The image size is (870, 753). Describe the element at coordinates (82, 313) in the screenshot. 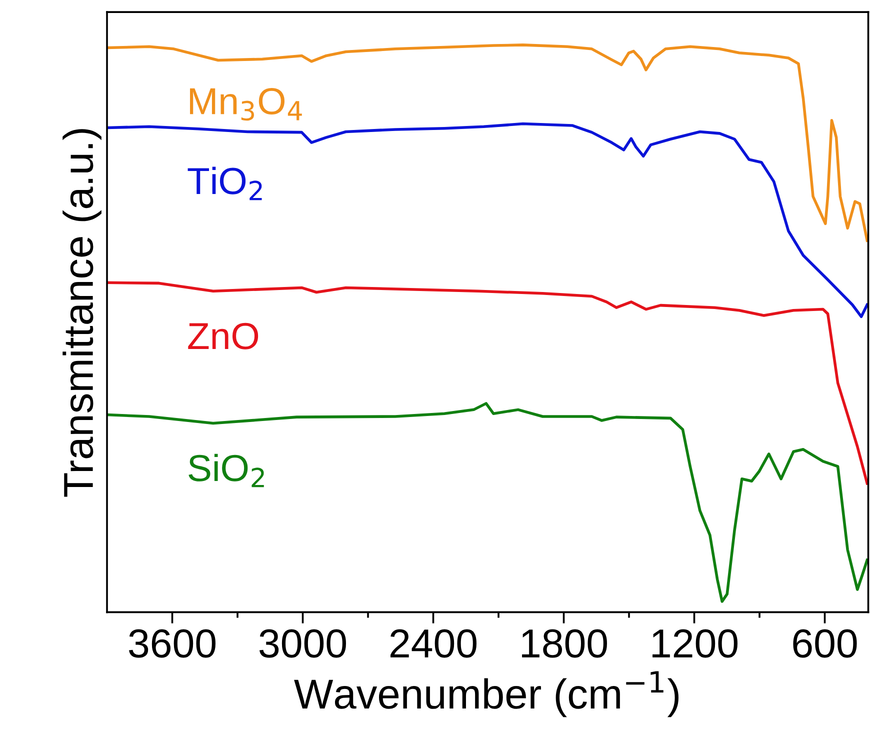

I see `y-axis-title: Transmittance (a.u.)` at that location.